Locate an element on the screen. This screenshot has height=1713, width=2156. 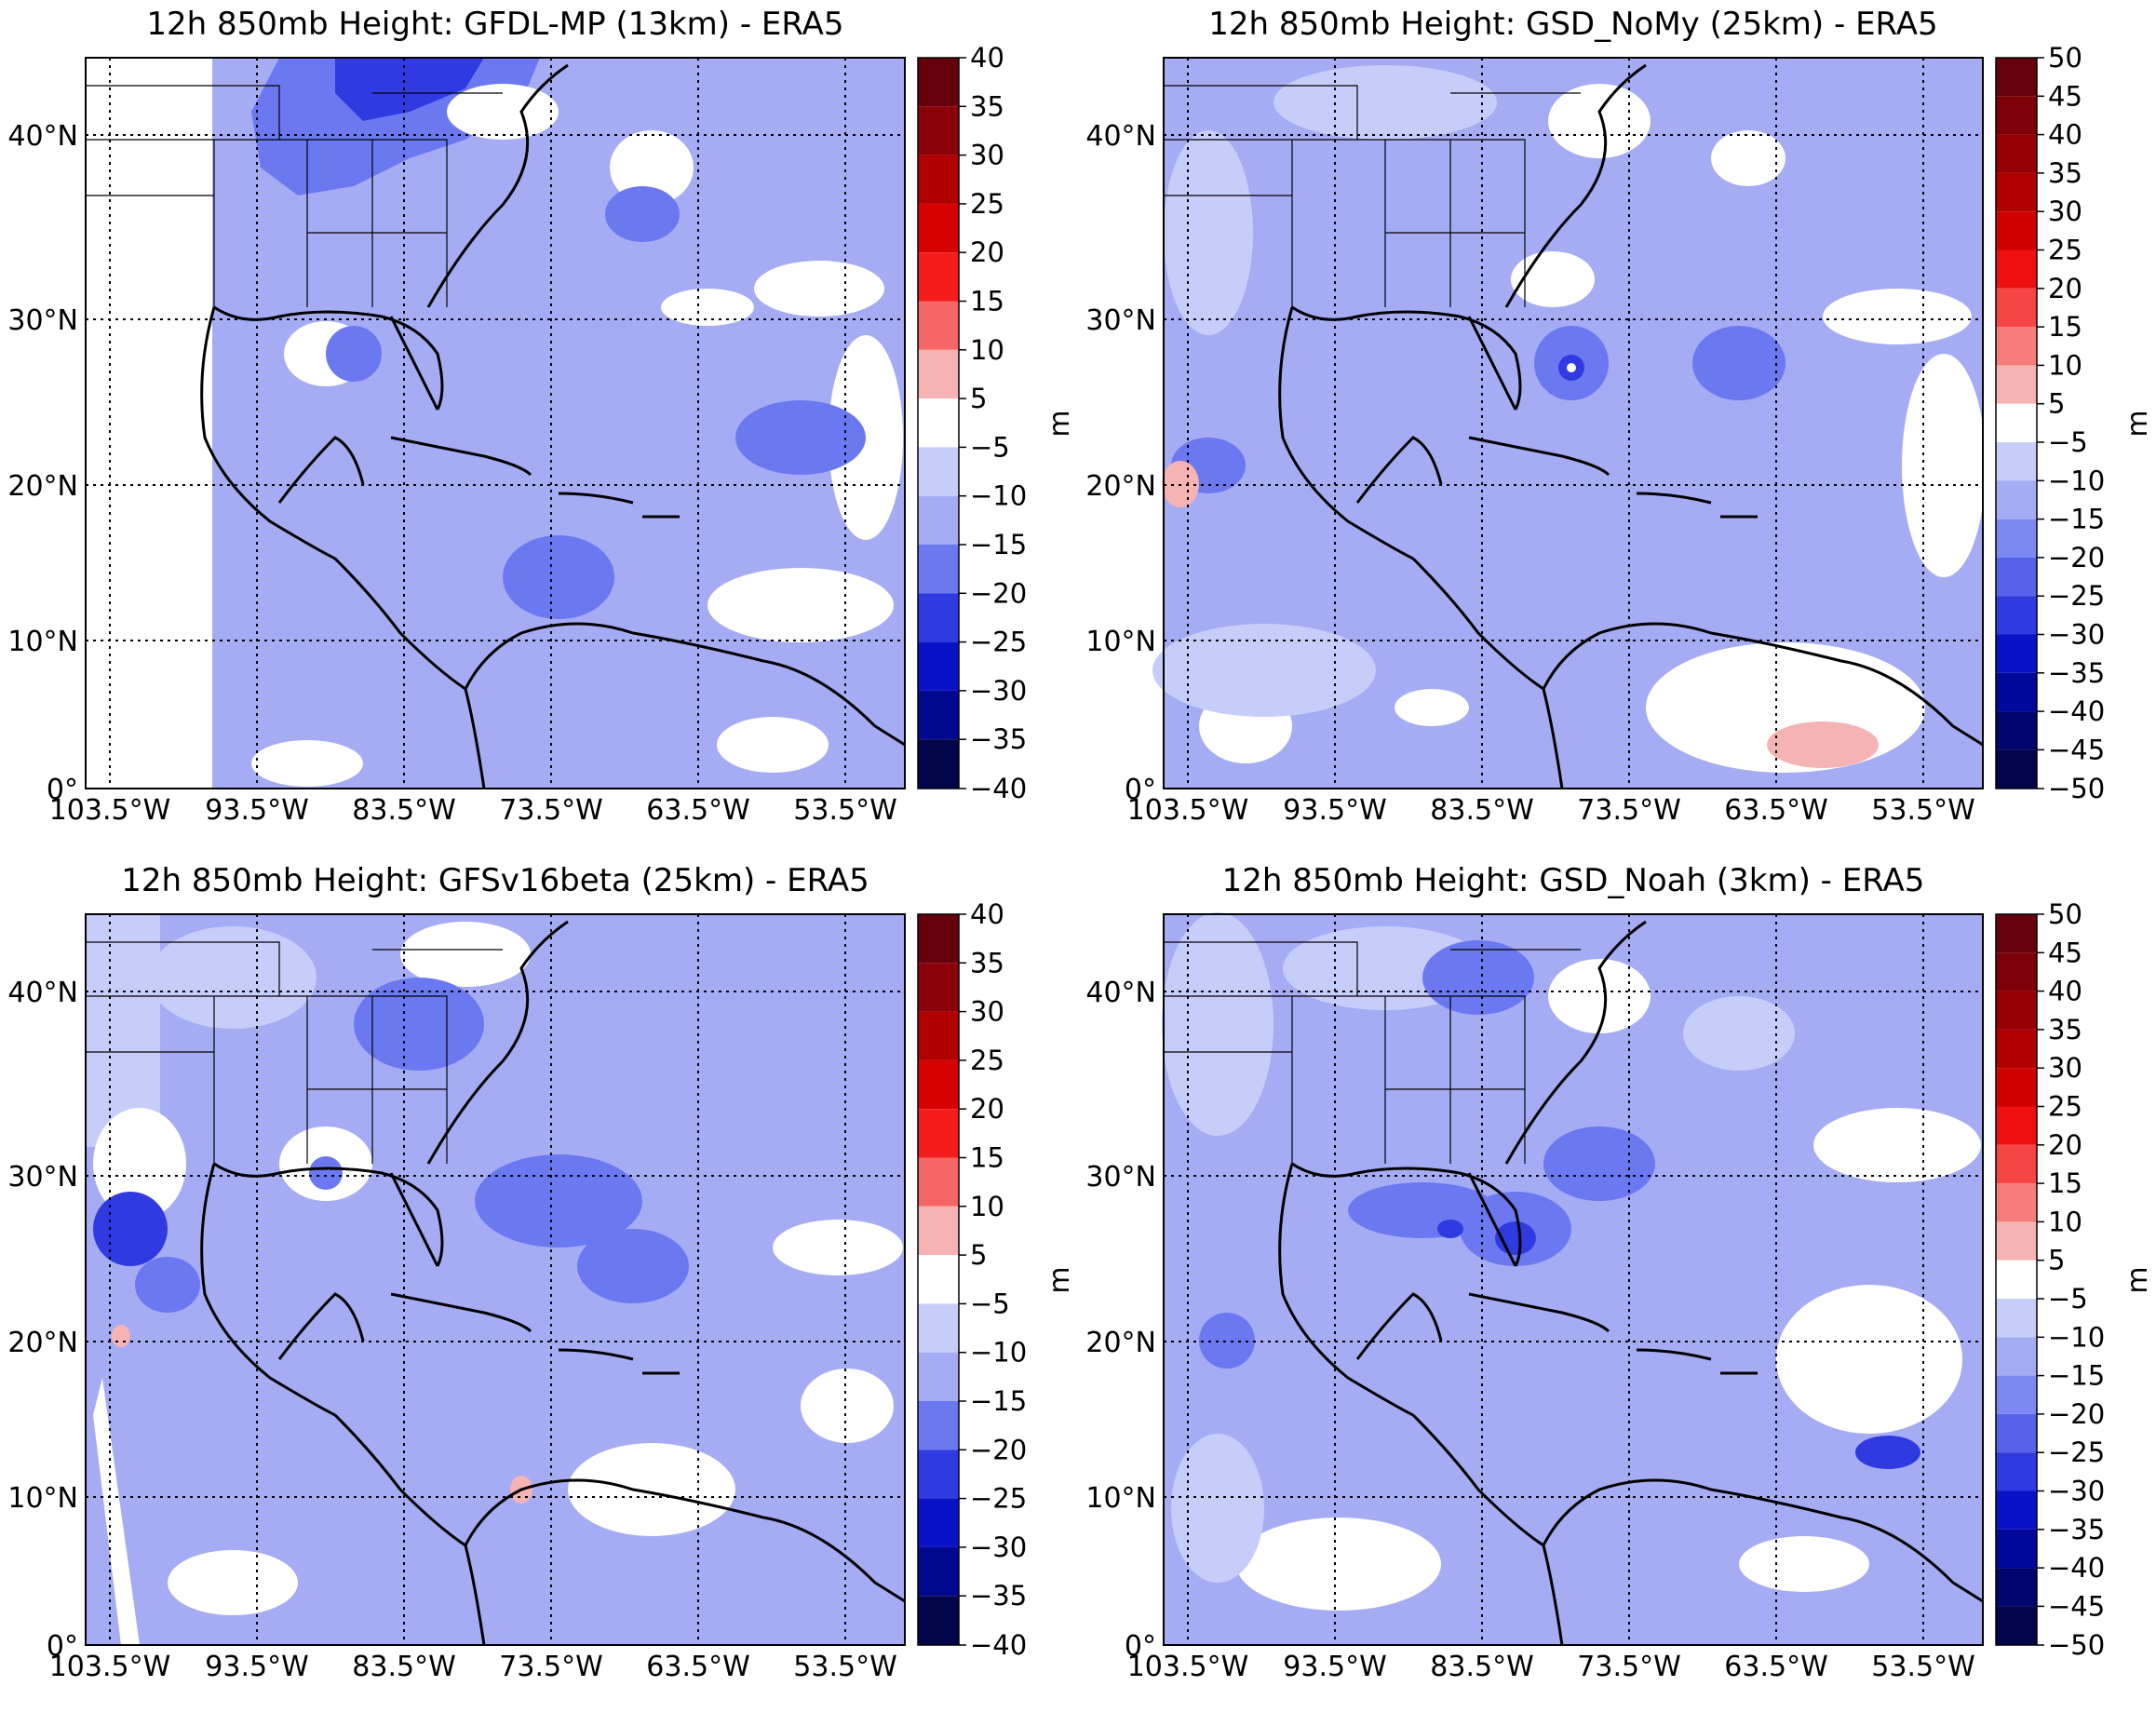
colorbar-tick: −50 is located at coordinates (2076, 1645).